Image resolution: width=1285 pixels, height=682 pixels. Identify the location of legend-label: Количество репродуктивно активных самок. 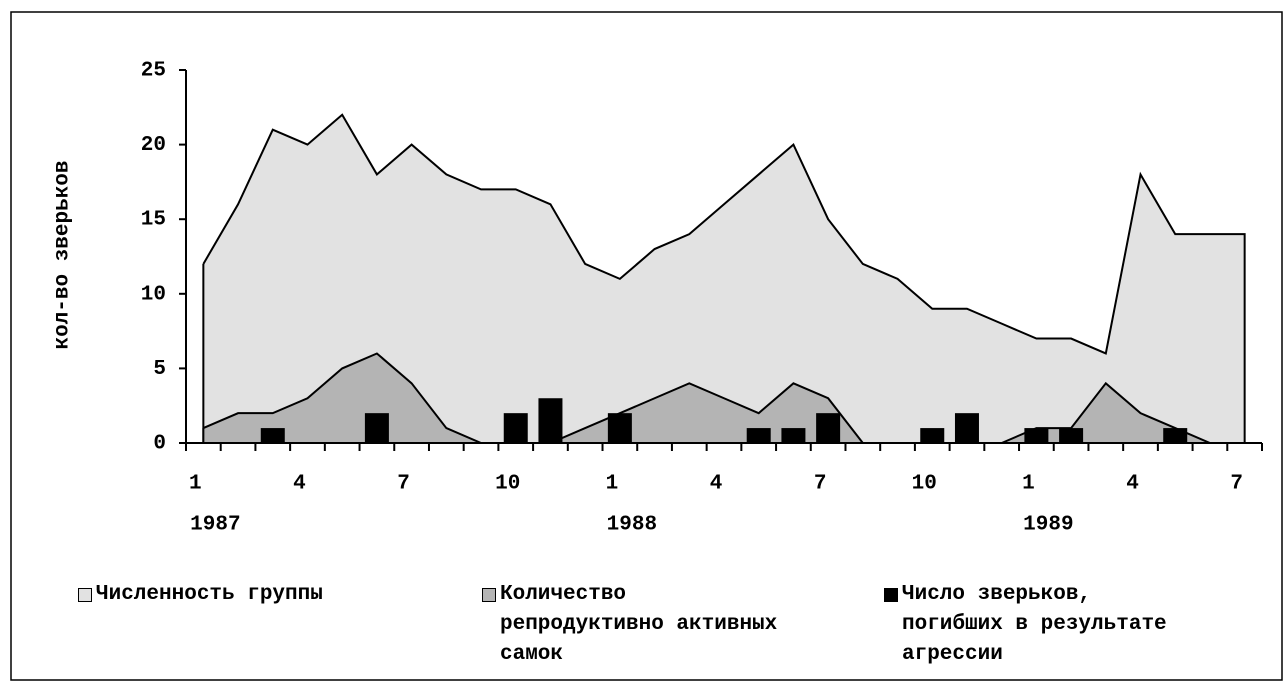
(639, 624).